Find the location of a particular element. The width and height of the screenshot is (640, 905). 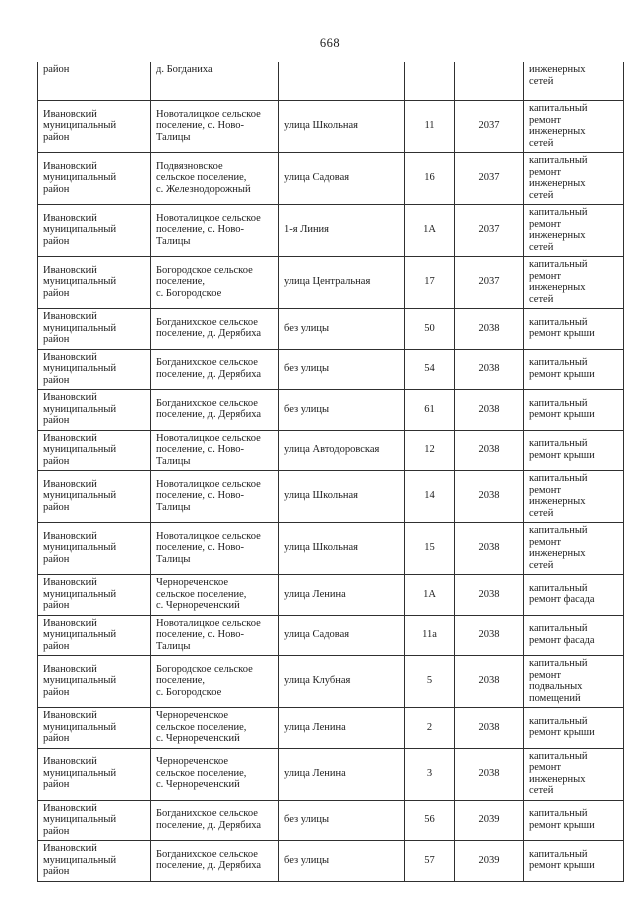

district-cell: район is located at coordinates (94, 81).